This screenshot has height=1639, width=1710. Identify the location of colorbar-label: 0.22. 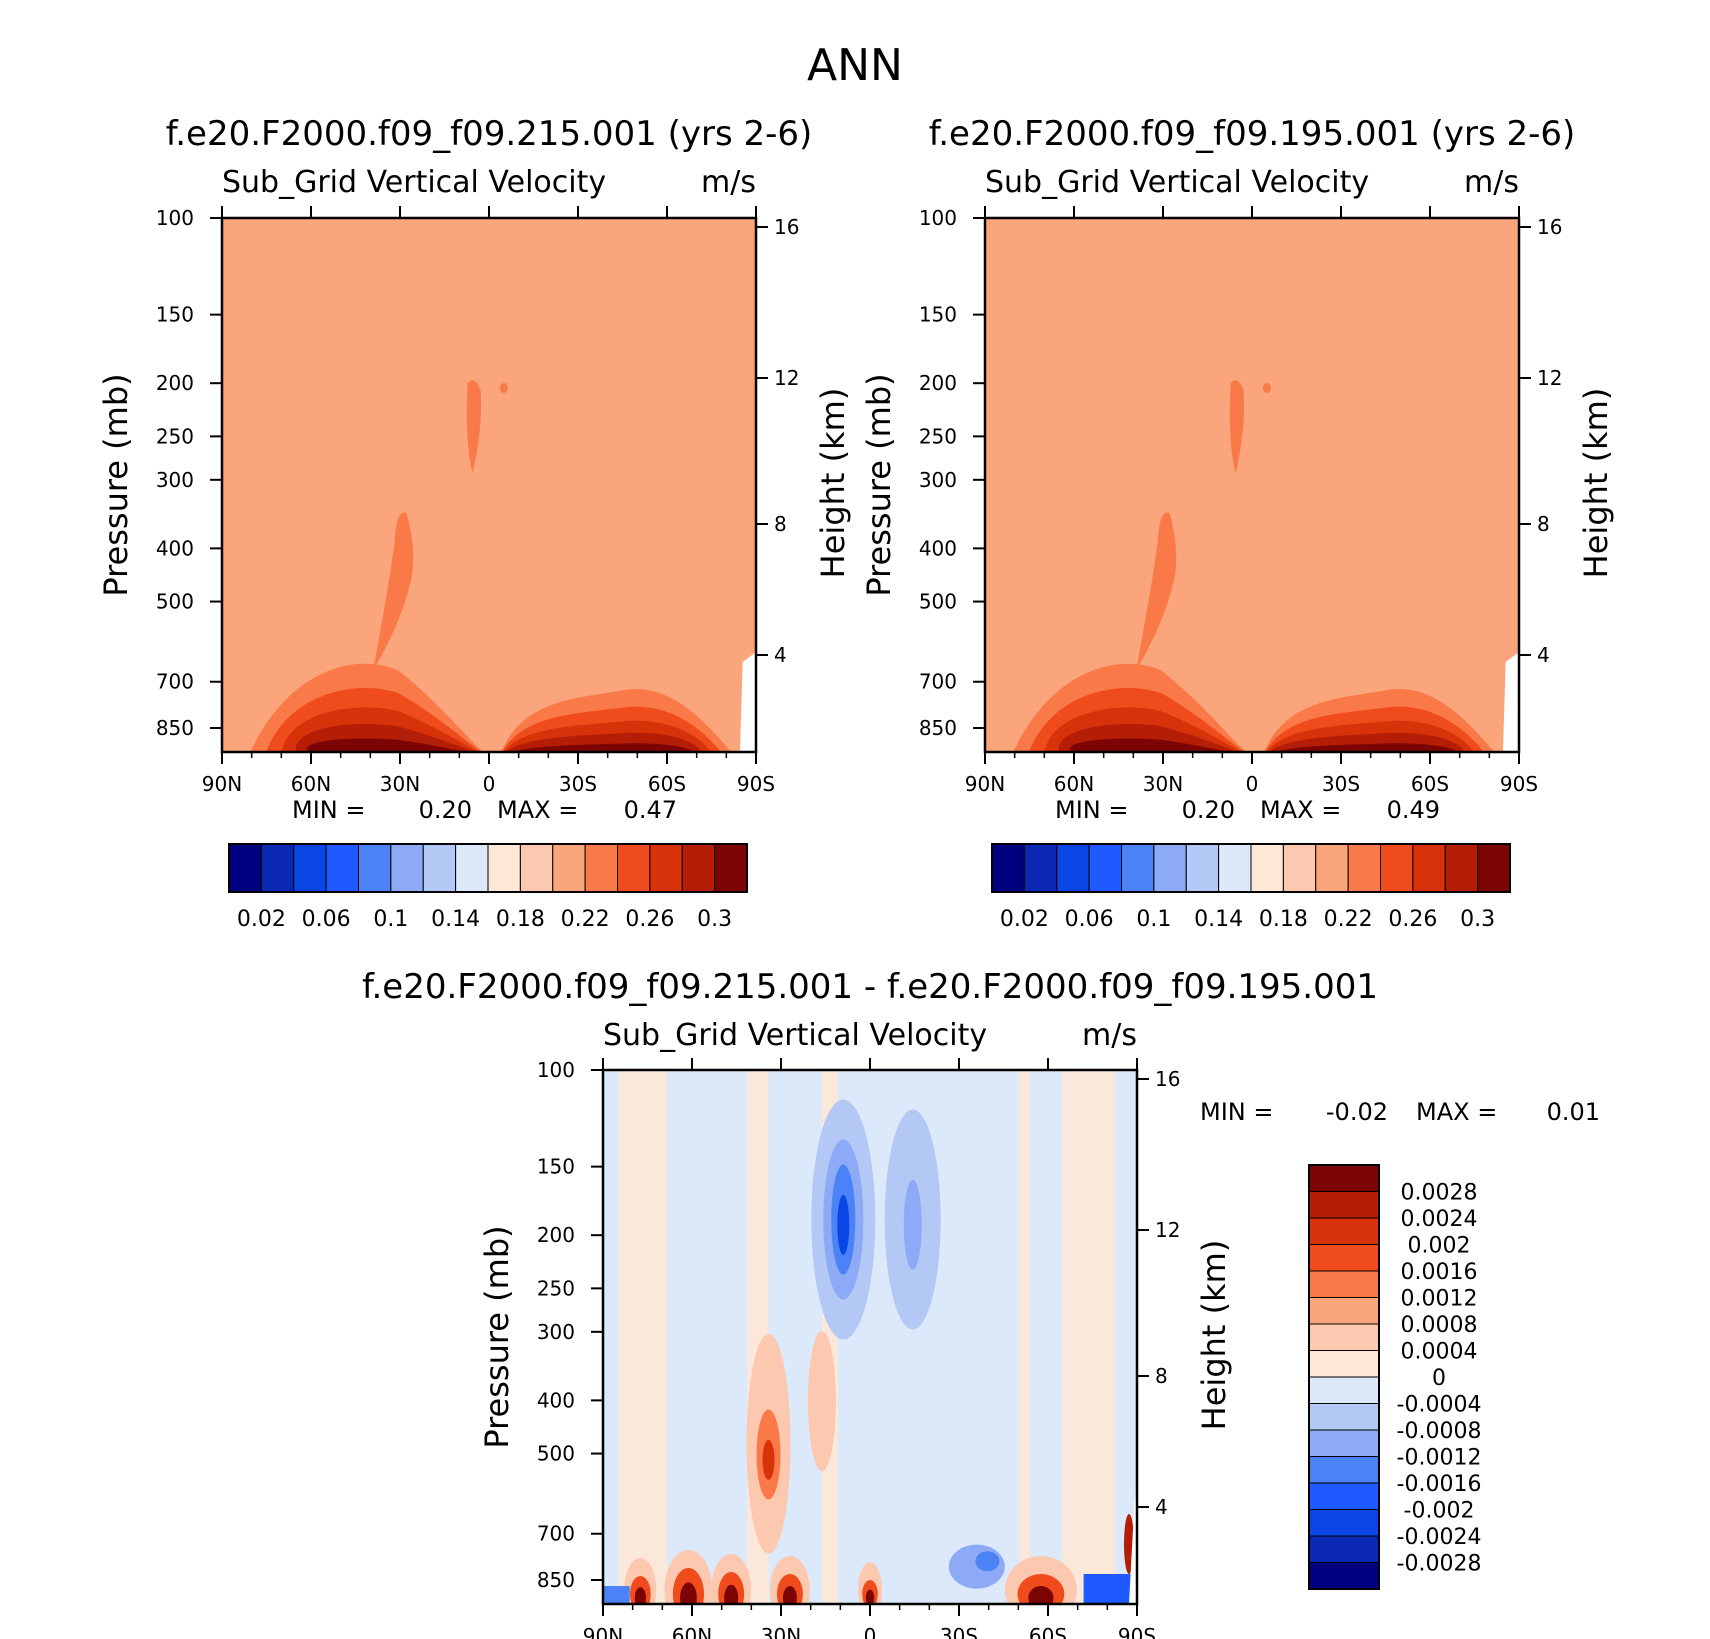
(1348, 919).